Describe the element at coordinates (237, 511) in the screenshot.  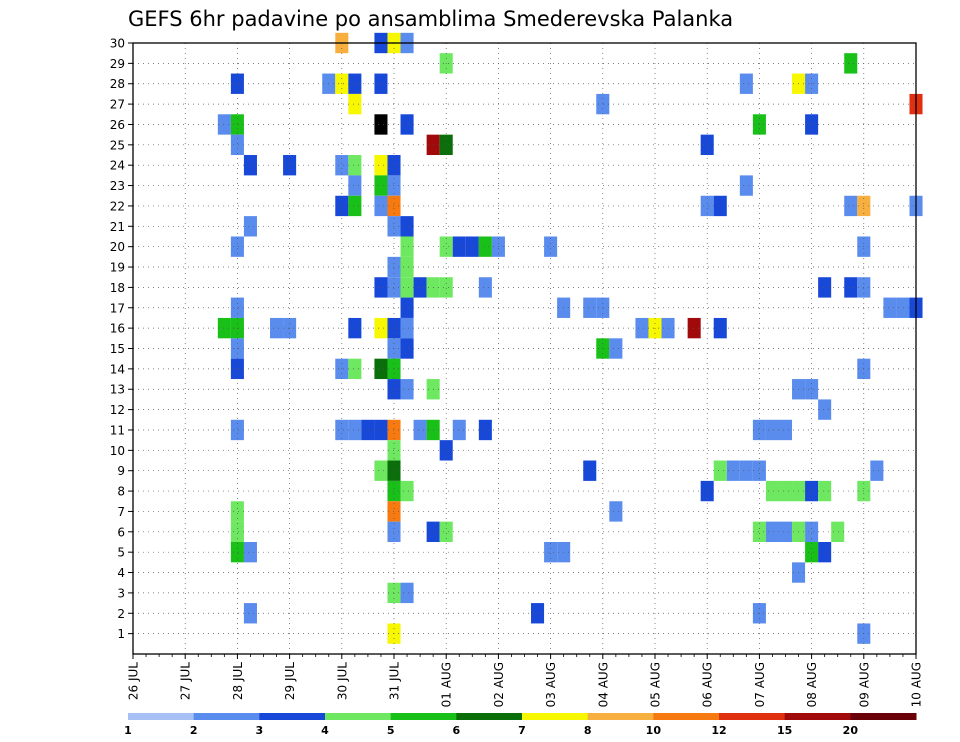
I see `cell-x8-m7` at that location.